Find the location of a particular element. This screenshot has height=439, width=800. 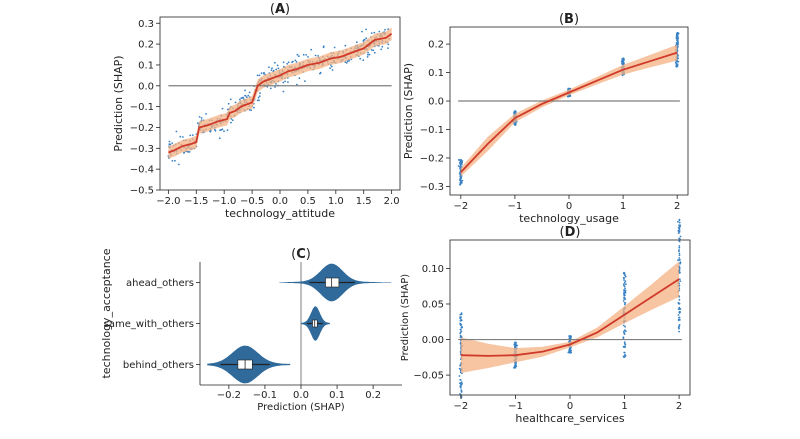

panel-d-xtick-label: −2 is located at coordinates (461, 406).